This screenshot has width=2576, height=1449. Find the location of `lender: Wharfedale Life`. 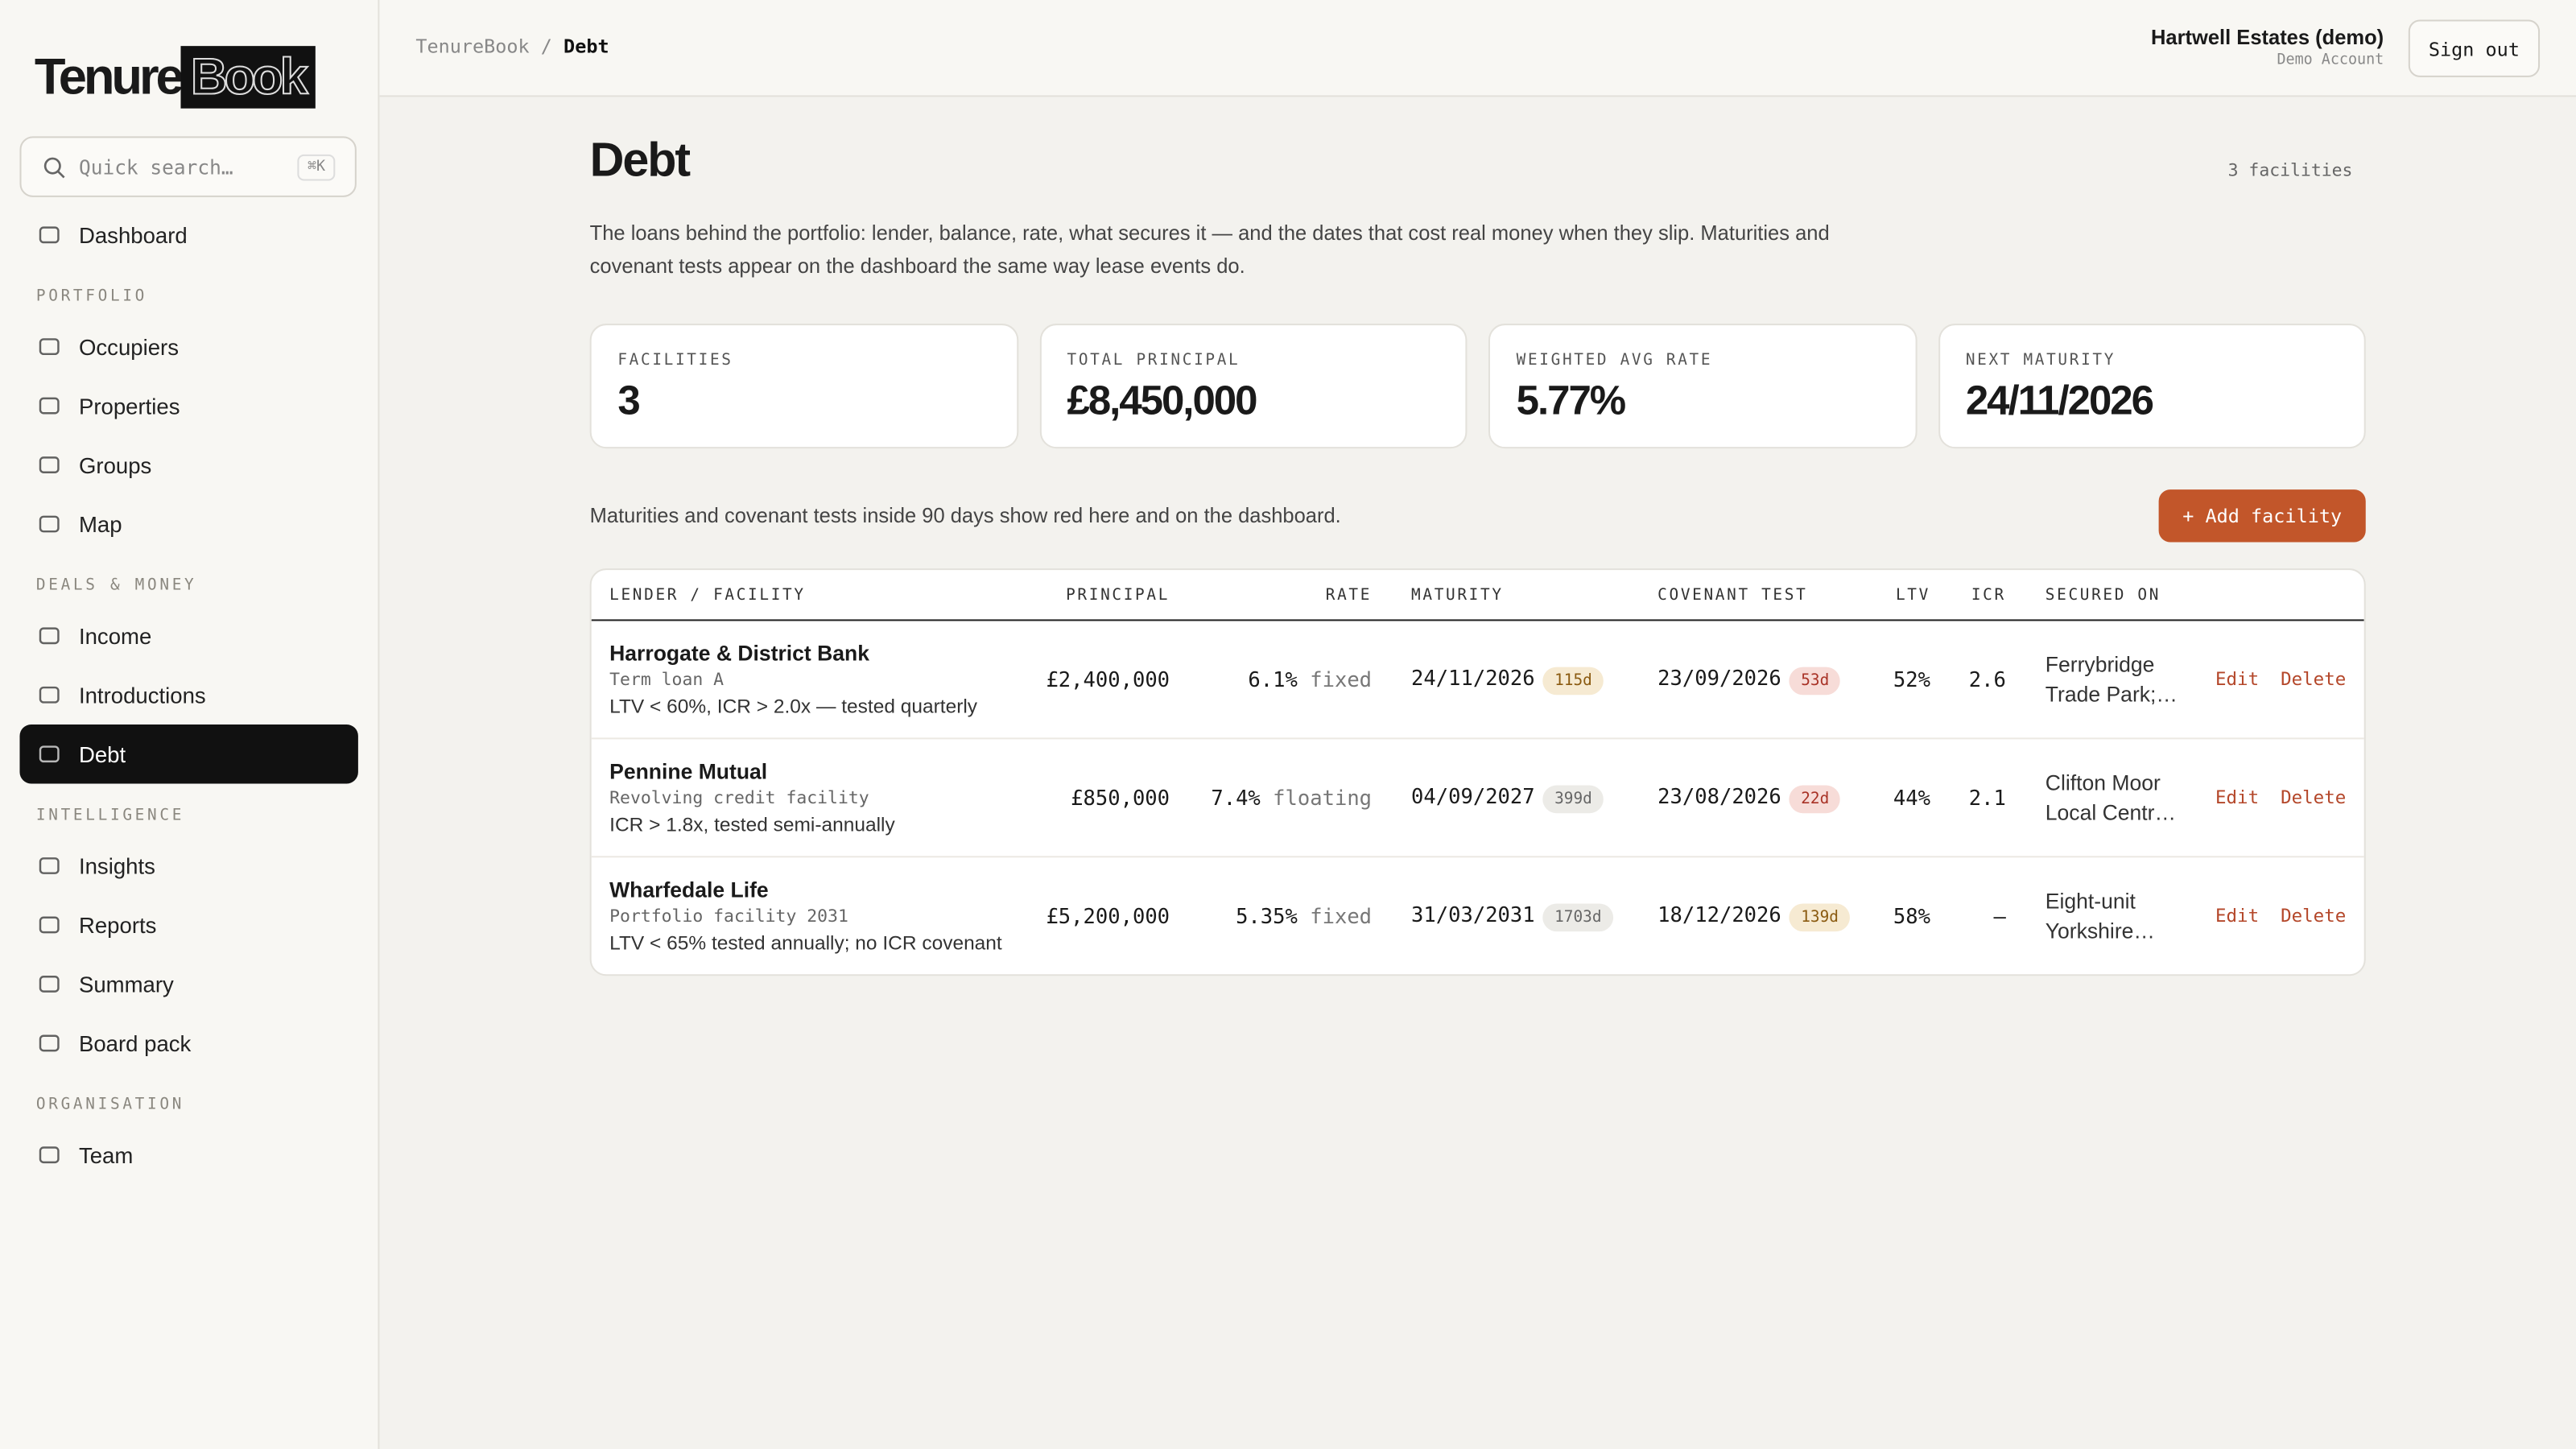

lender: Wharfedale Life is located at coordinates (689, 889).